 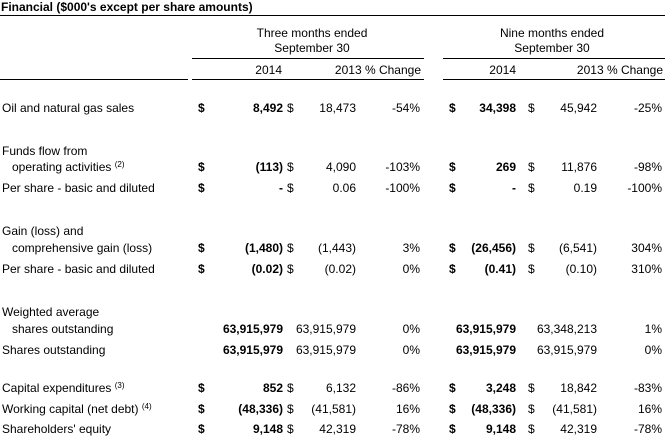 I want to click on row-label-text: operating activities, so click(x=62, y=167).